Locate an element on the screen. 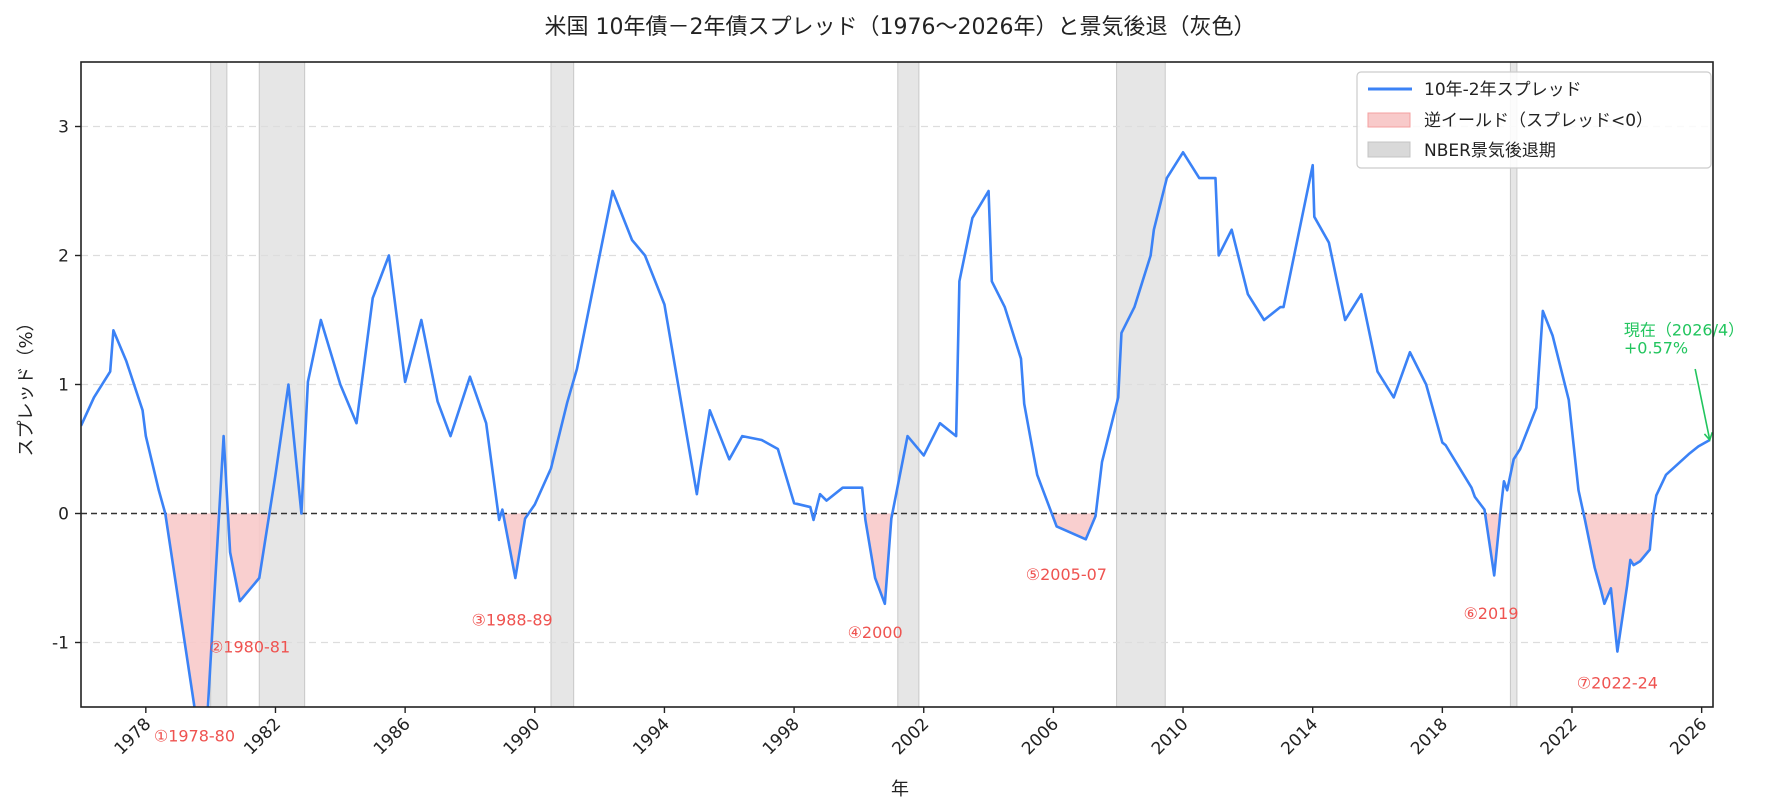  inversion-annotation: ④2000 is located at coordinates (875, 632).